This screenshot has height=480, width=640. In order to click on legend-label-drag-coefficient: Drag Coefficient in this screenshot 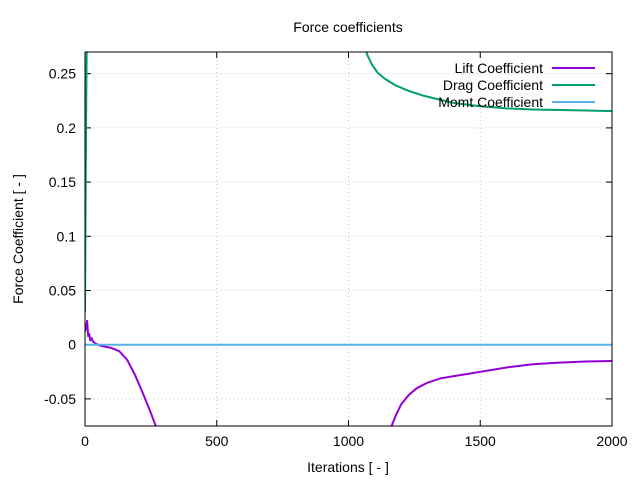, I will do `click(493, 85)`.